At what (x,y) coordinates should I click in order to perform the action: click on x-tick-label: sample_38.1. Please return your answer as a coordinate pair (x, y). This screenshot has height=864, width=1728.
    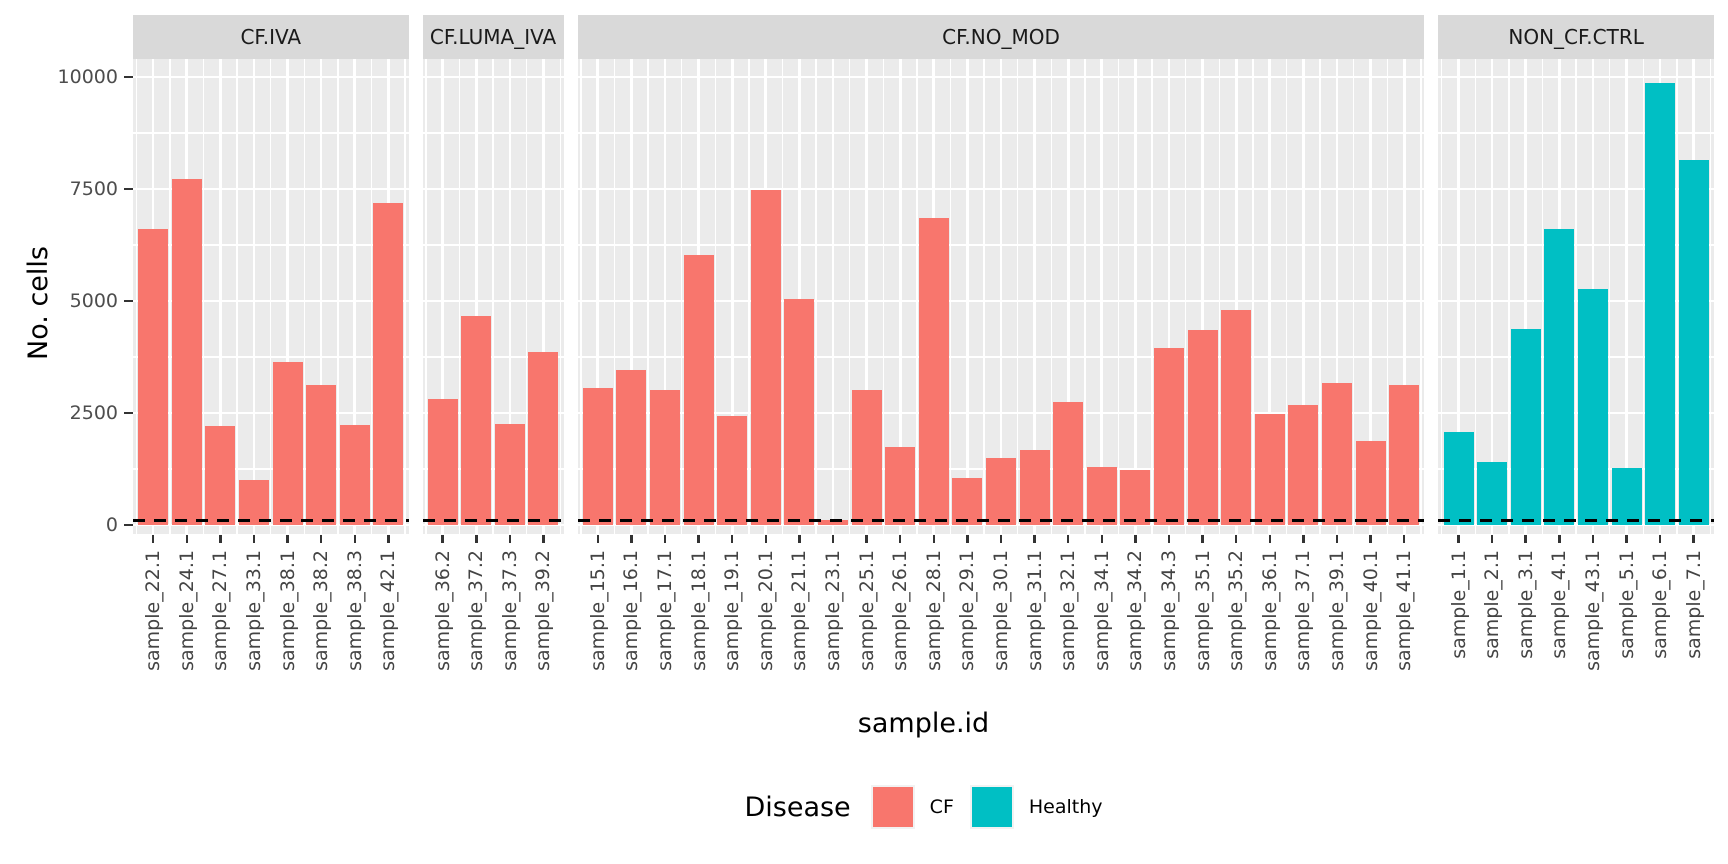
    Looking at the image, I should click on (287, 610).